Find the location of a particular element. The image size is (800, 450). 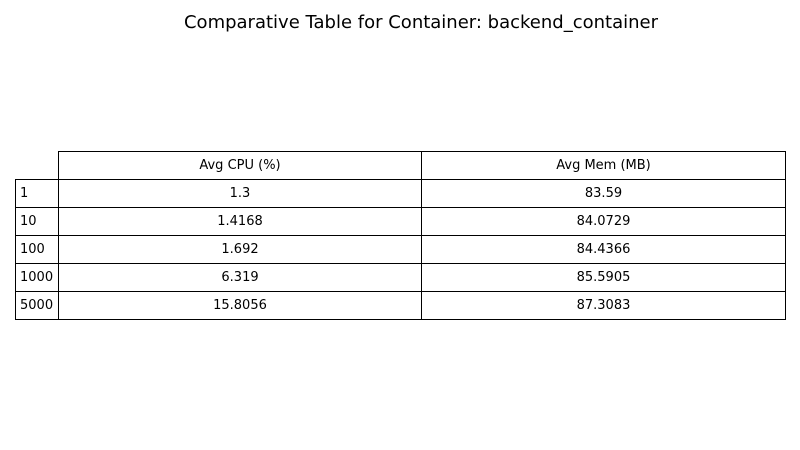

cpu-value-cell: 1.692 is located at coordinates (240, 249).